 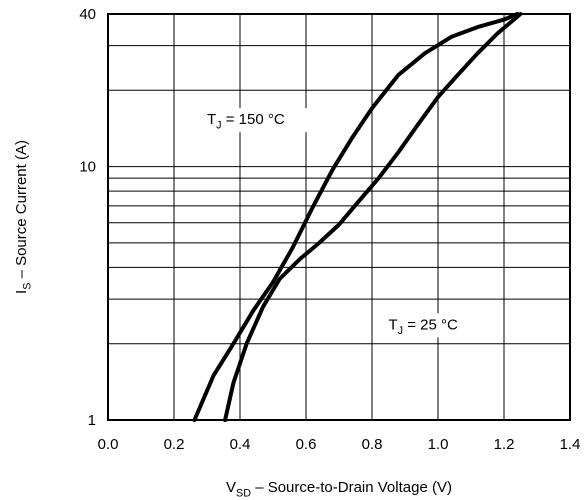 I want to click on x-tick-label: 1.2, so click(x=504, y=444).